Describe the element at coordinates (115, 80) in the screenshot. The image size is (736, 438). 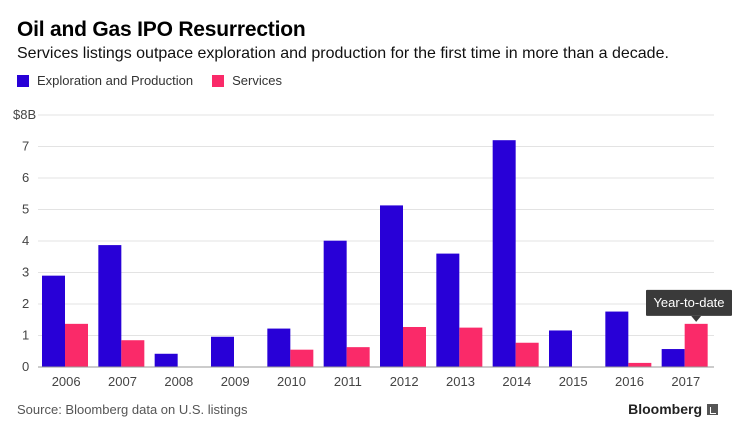
I see `legend-label-exploration: Exploration and Production` at that location.